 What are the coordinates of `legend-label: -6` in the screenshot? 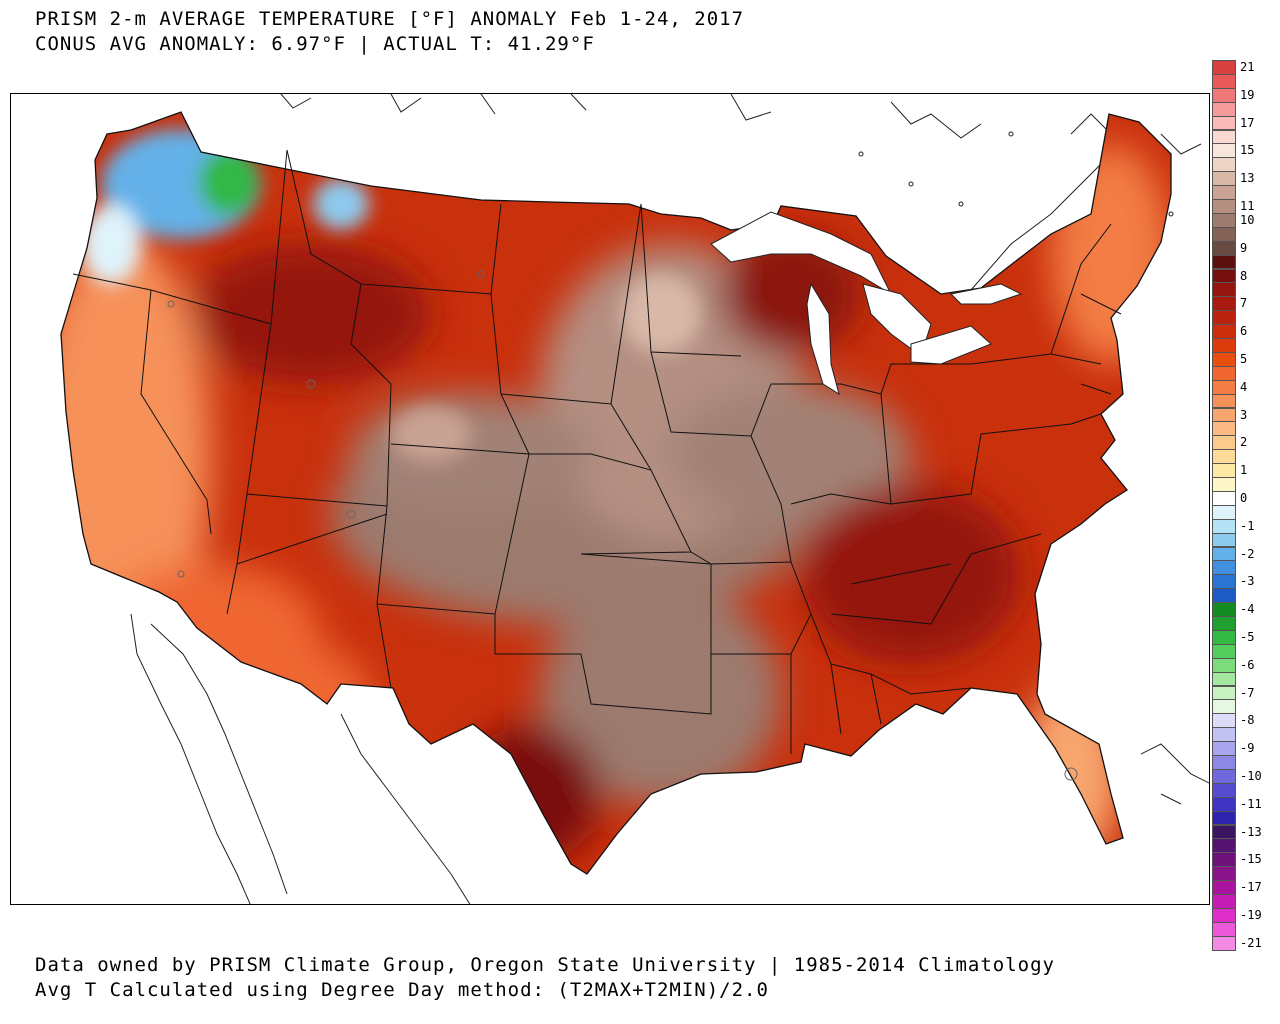 It's located at (1247, 664).